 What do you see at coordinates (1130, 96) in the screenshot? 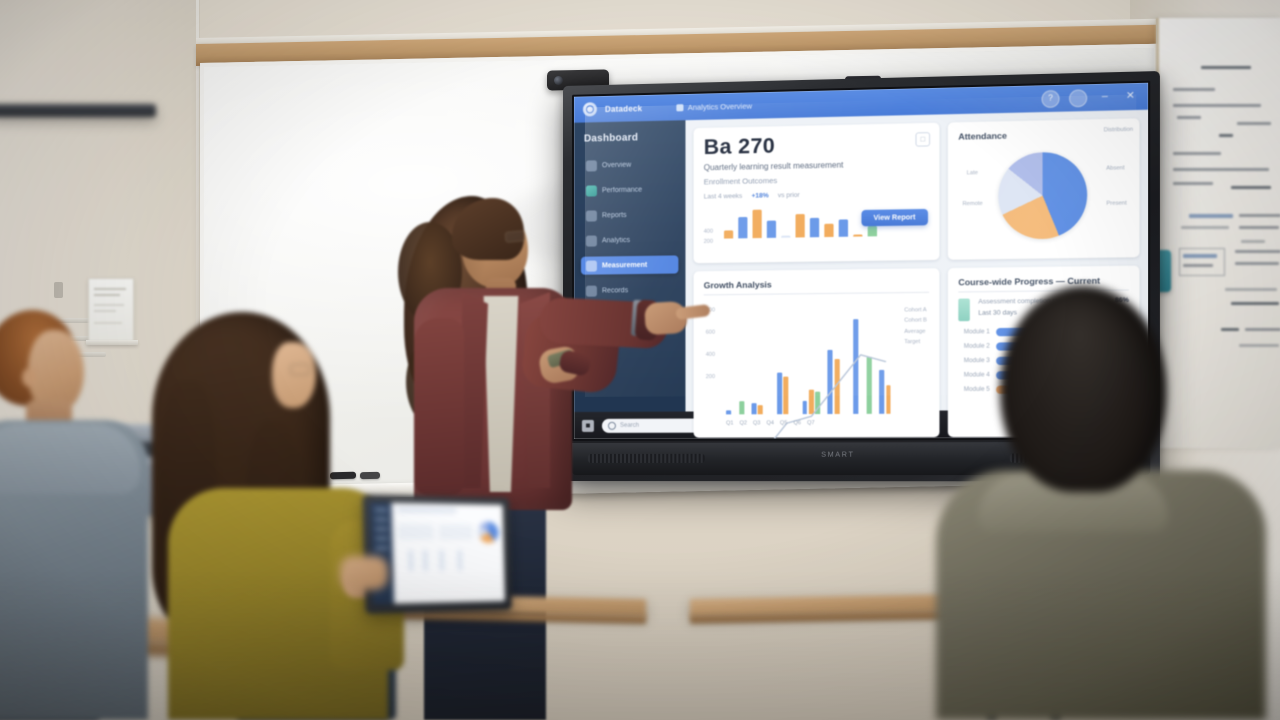
I see `close-icon: ✕` at bounding box center [1130, 96].